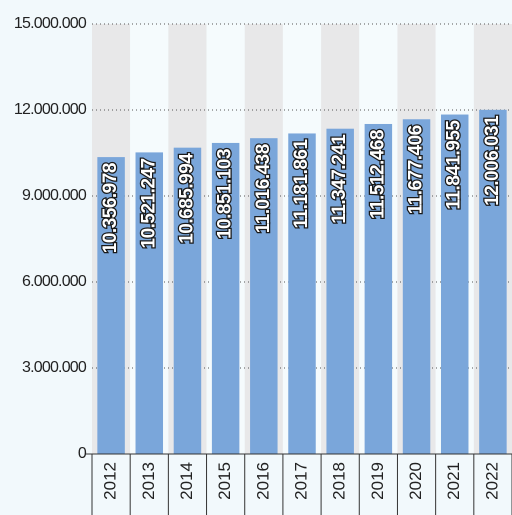 The width and height of the screenshot is (512, 515). Describe the element at coordinates (54, 195) in the screenshot. I see `y-tick-label: 9.000.000` at that location.